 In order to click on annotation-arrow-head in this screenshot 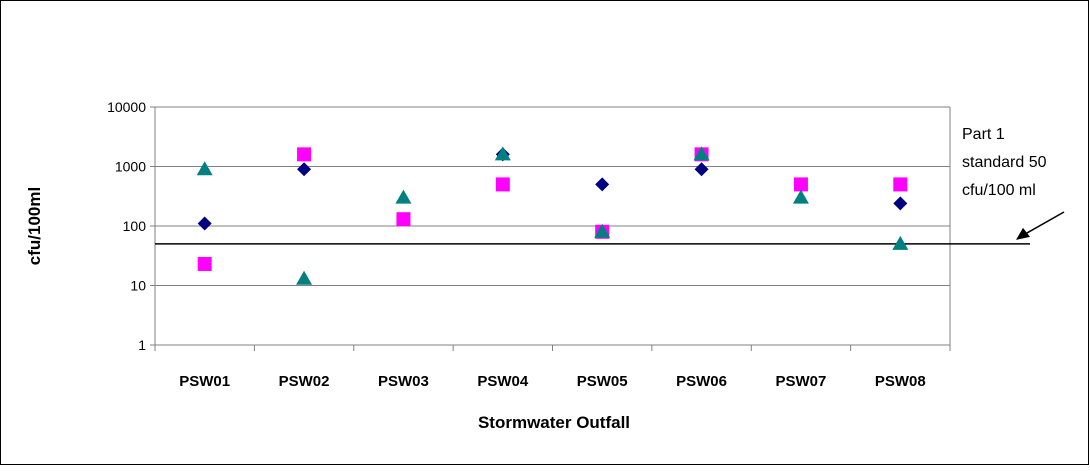, I will do `click(1023, 233)`.